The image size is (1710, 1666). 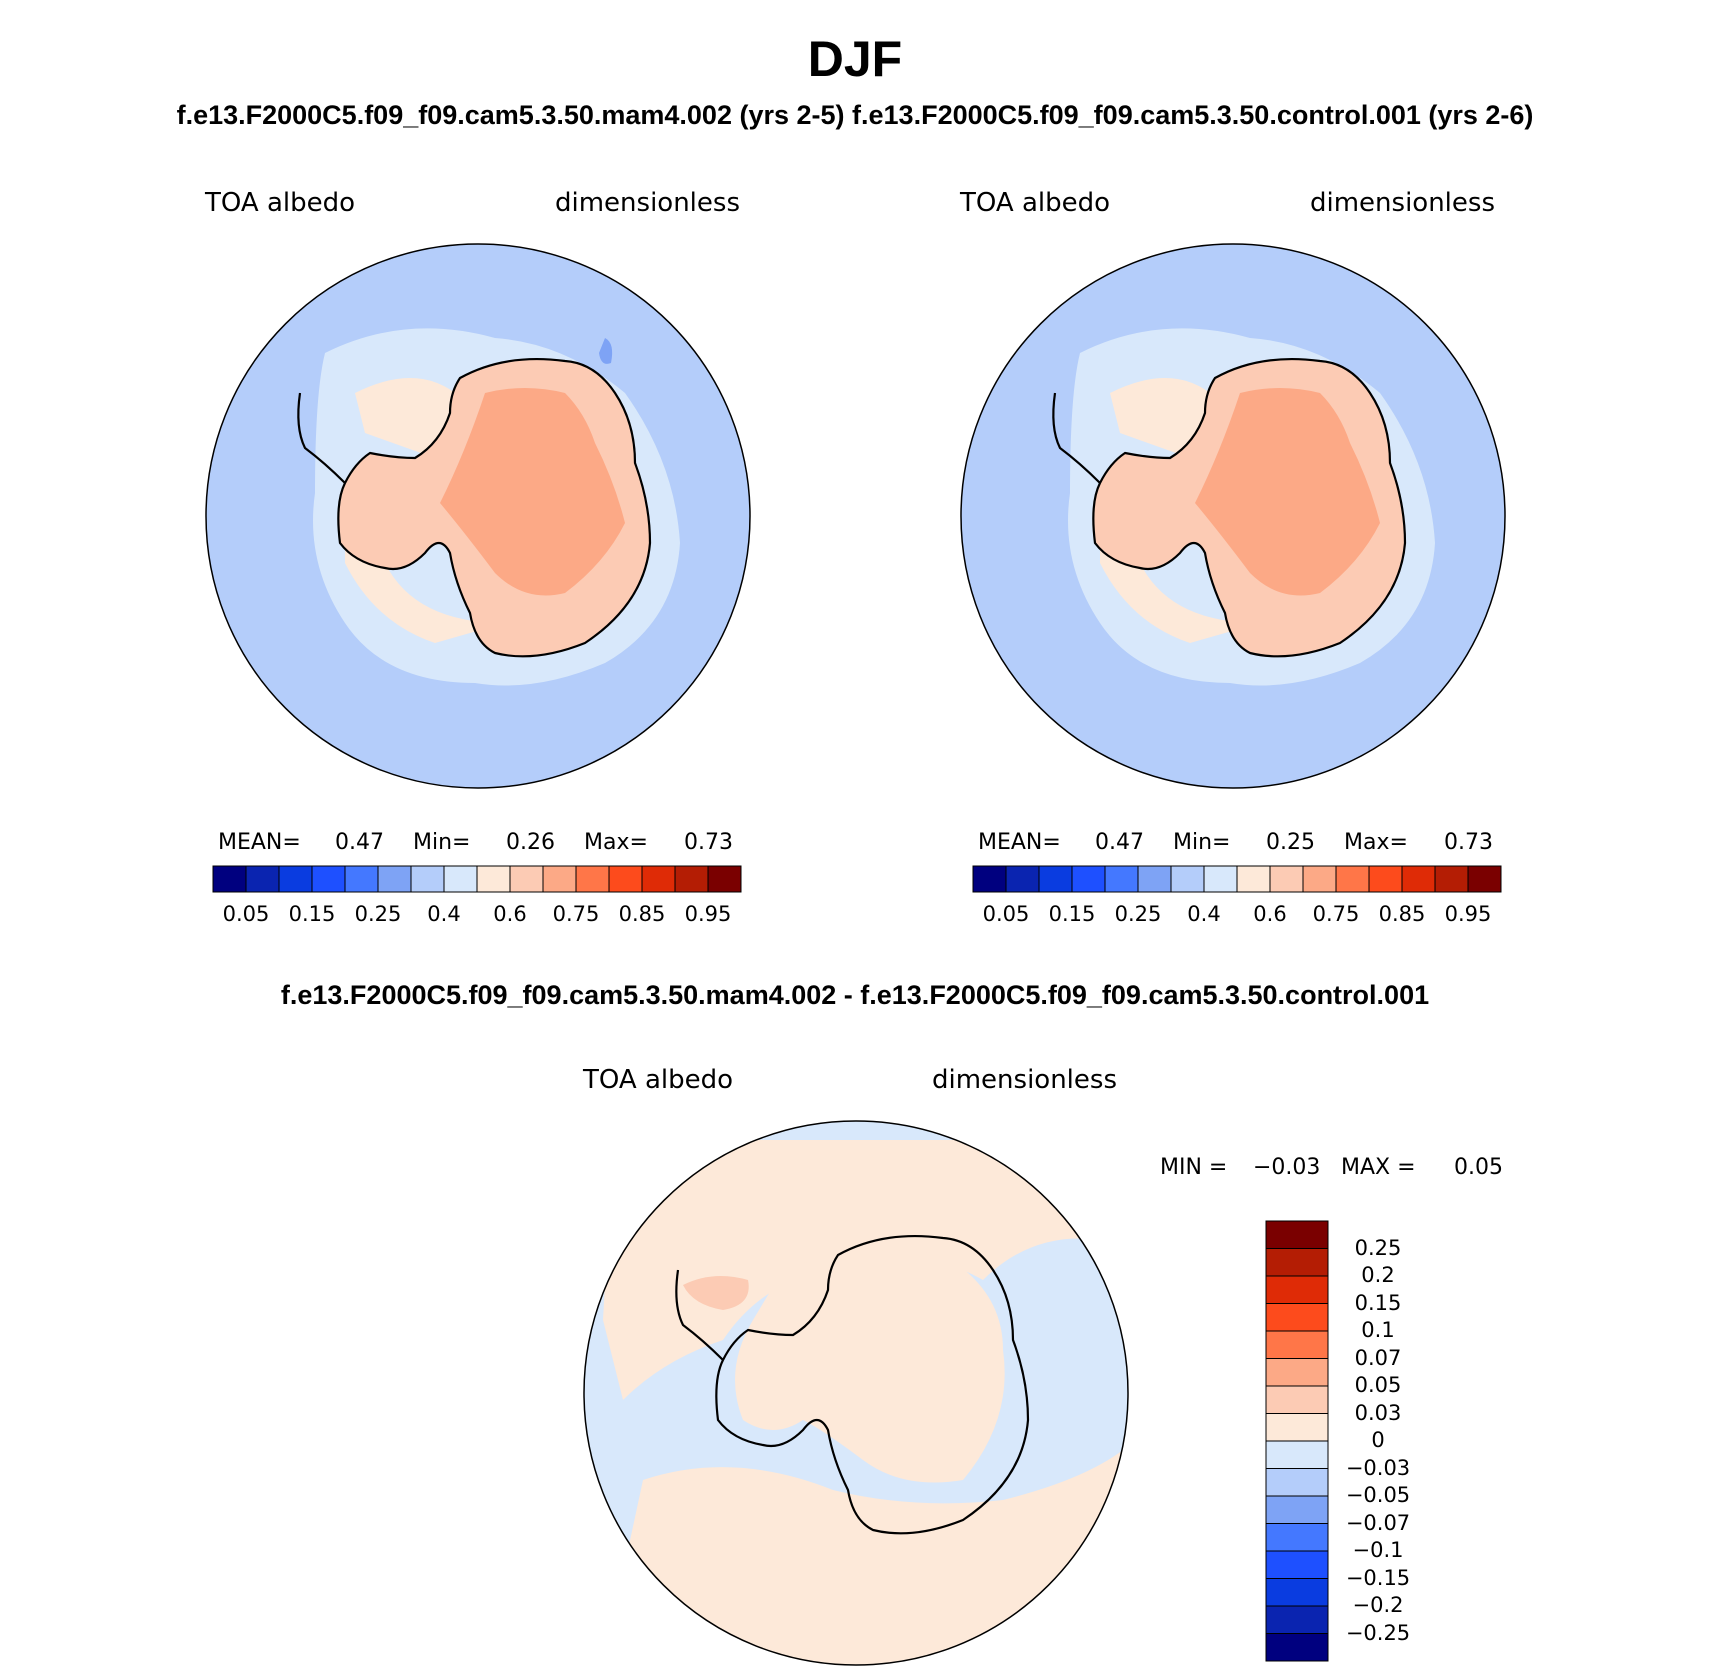 I want to click on panel1-max-value: 0.73, so click(x=708, y=842).